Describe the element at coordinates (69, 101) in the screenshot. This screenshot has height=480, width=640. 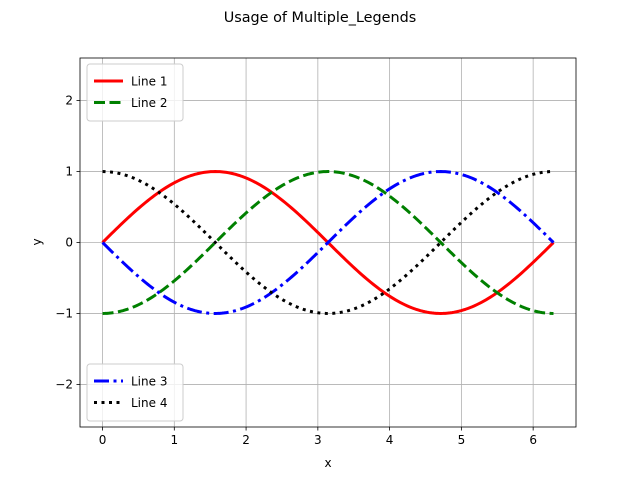
I see `y-tick-label: 2` at that location.